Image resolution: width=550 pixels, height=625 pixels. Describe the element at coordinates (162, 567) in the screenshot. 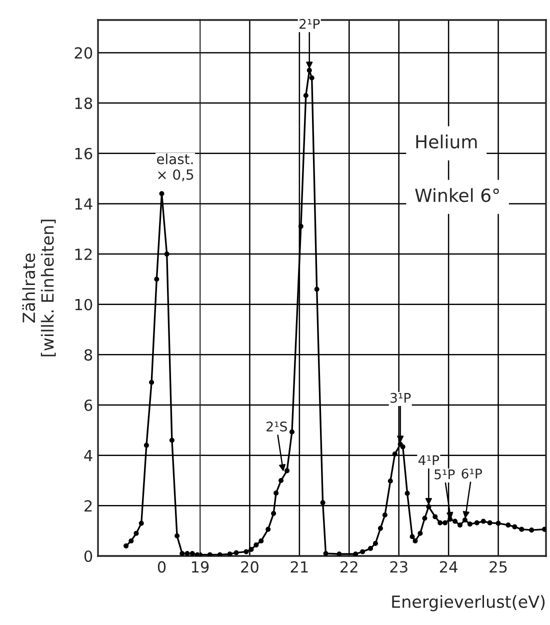

I see `x-tick-label: 0` at that location.